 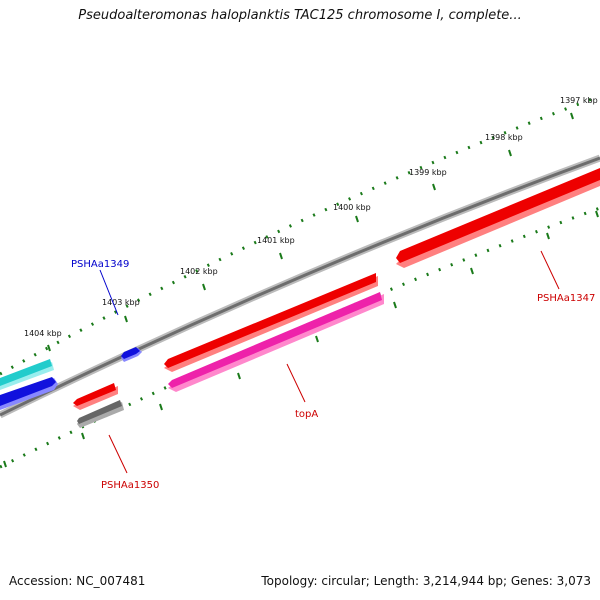 I want to click on kbp-label-1400: 1400 kbp, so click(x=352, y=207).